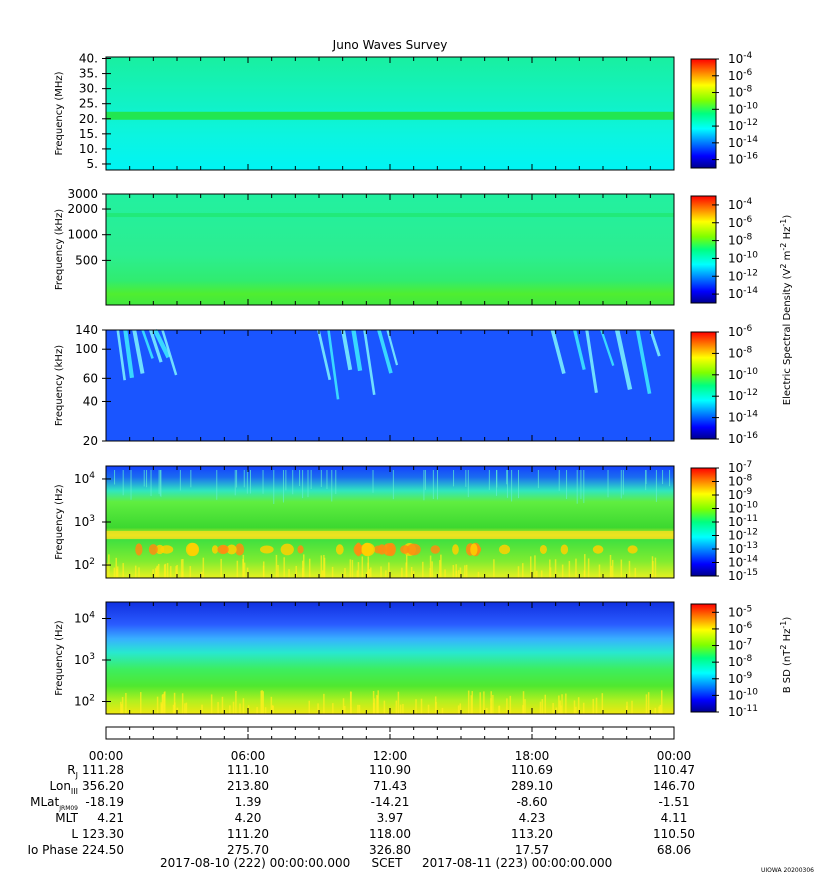 The width and height of the screenshot is (815, 880). I want to click on ephemeris-value: -1.51, so click(673, 802).